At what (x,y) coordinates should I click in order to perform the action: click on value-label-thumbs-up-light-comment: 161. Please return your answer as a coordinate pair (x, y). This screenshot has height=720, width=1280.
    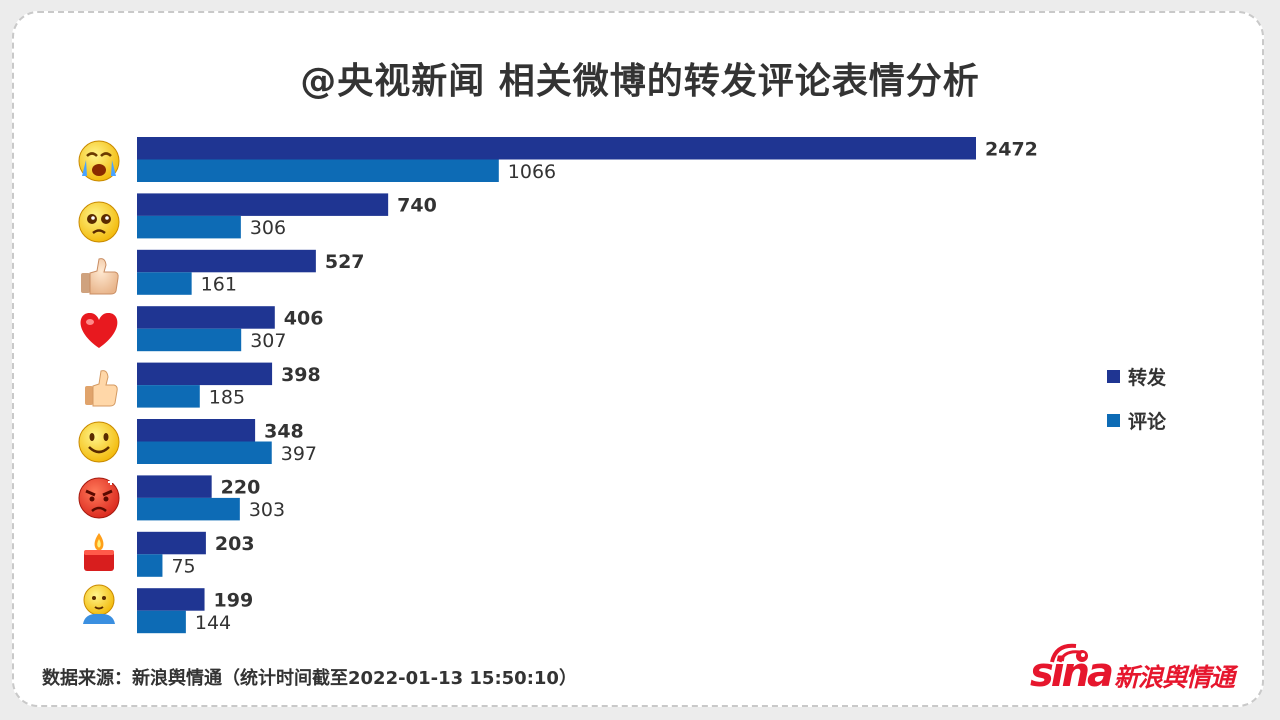
    Looking at the image, I should click on (219, 285).